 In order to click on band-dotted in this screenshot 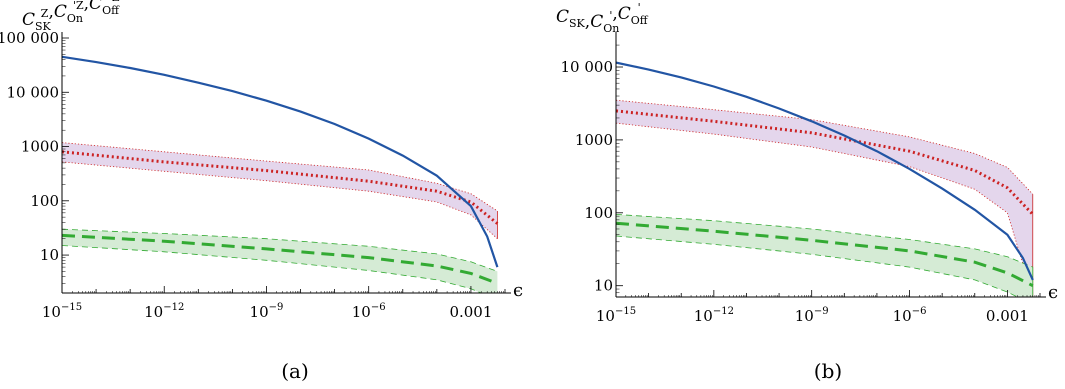, I will do `click(280, 190)`.